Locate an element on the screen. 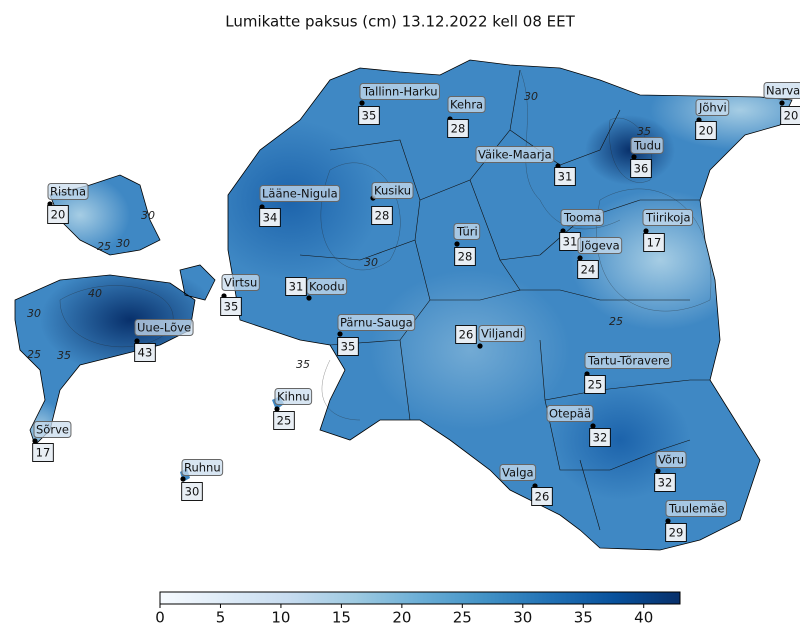 The image size is (800, 634). station-name: Uue-Lõve is located at coordinates (164, 328).